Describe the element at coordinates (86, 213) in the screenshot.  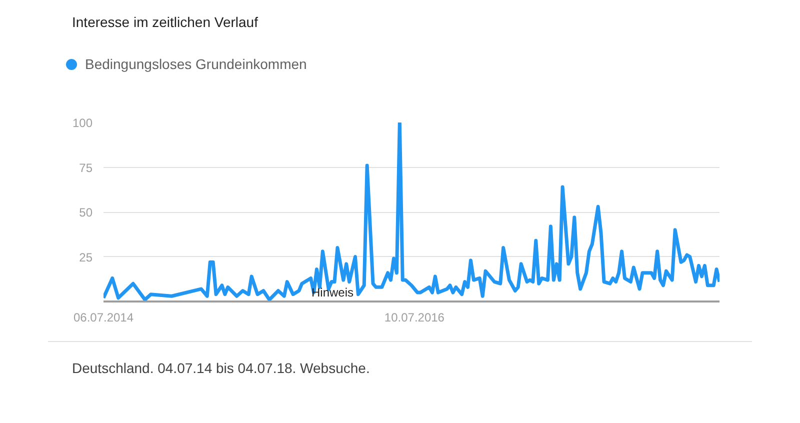
I see `y-tick-label: 50` at that location.